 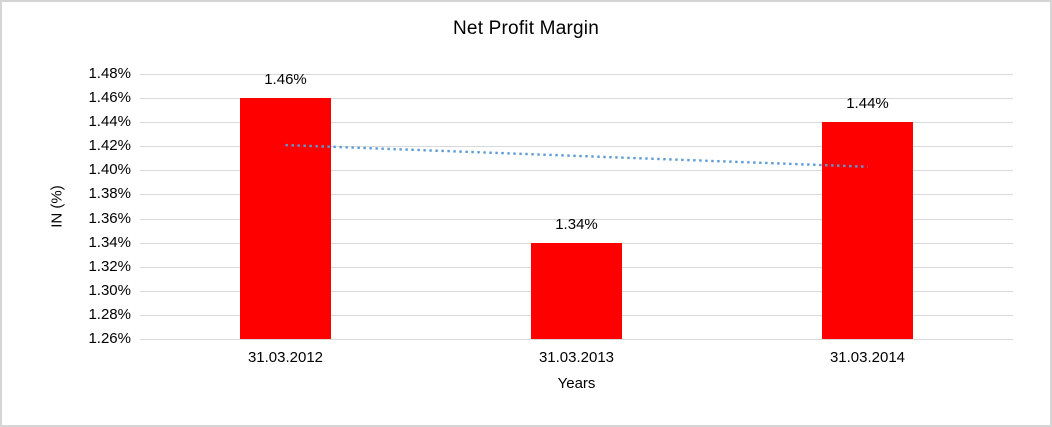 What do you see at coordinates (109, 194) in the screenshot?
I see `y-tick-label: 1.38%` at bounding box center [109, 194].